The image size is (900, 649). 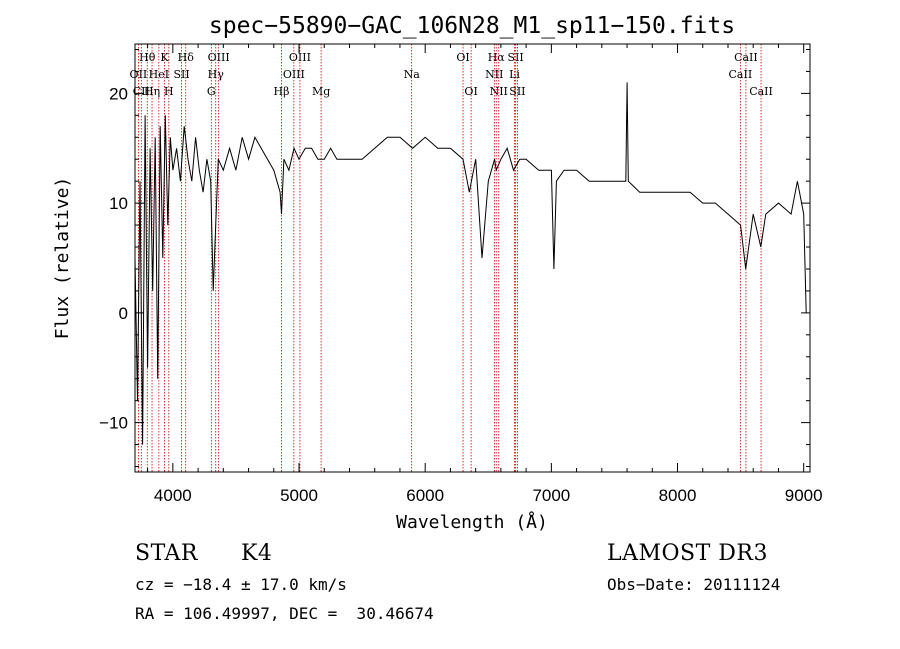 I want to click on marker-label: CII, so click(x=141, y=91).